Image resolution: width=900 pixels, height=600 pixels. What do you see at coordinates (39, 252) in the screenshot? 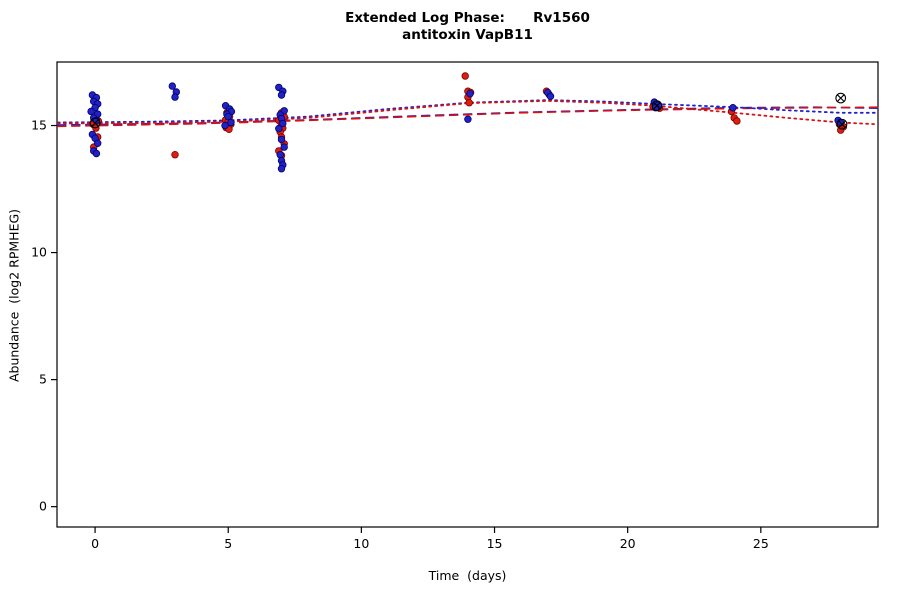
I see `y-tick-label: 10` at bounding box center [39, 252].